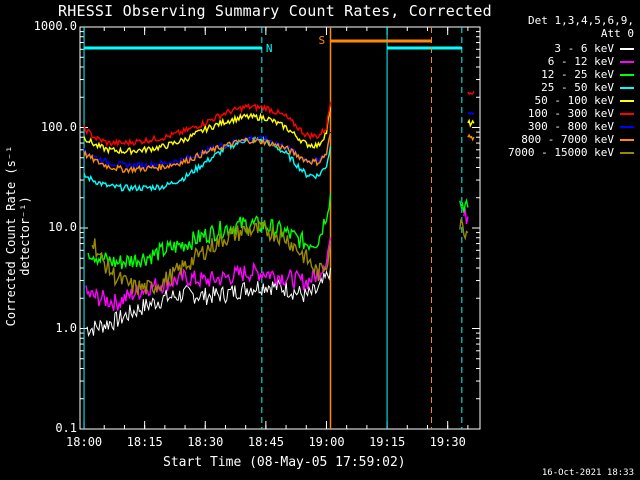 The width and height of the screenshot is (640, 480). What do you see at coordinates (617, 33) in the screenshot?
I see `legend-header-line-2: Att 0` at bounding box center [617, 33].